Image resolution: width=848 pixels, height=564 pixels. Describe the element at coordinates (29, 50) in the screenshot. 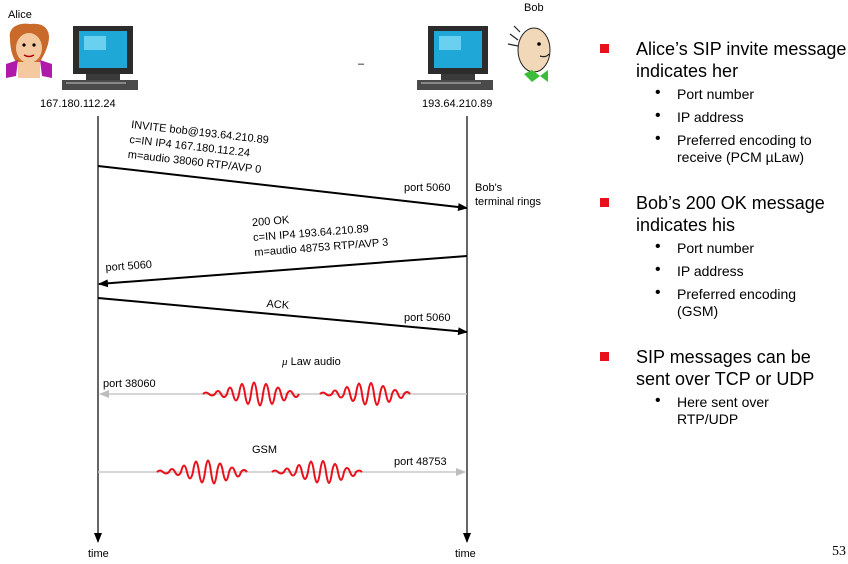

I see `alice-avatar-icon` at that location.